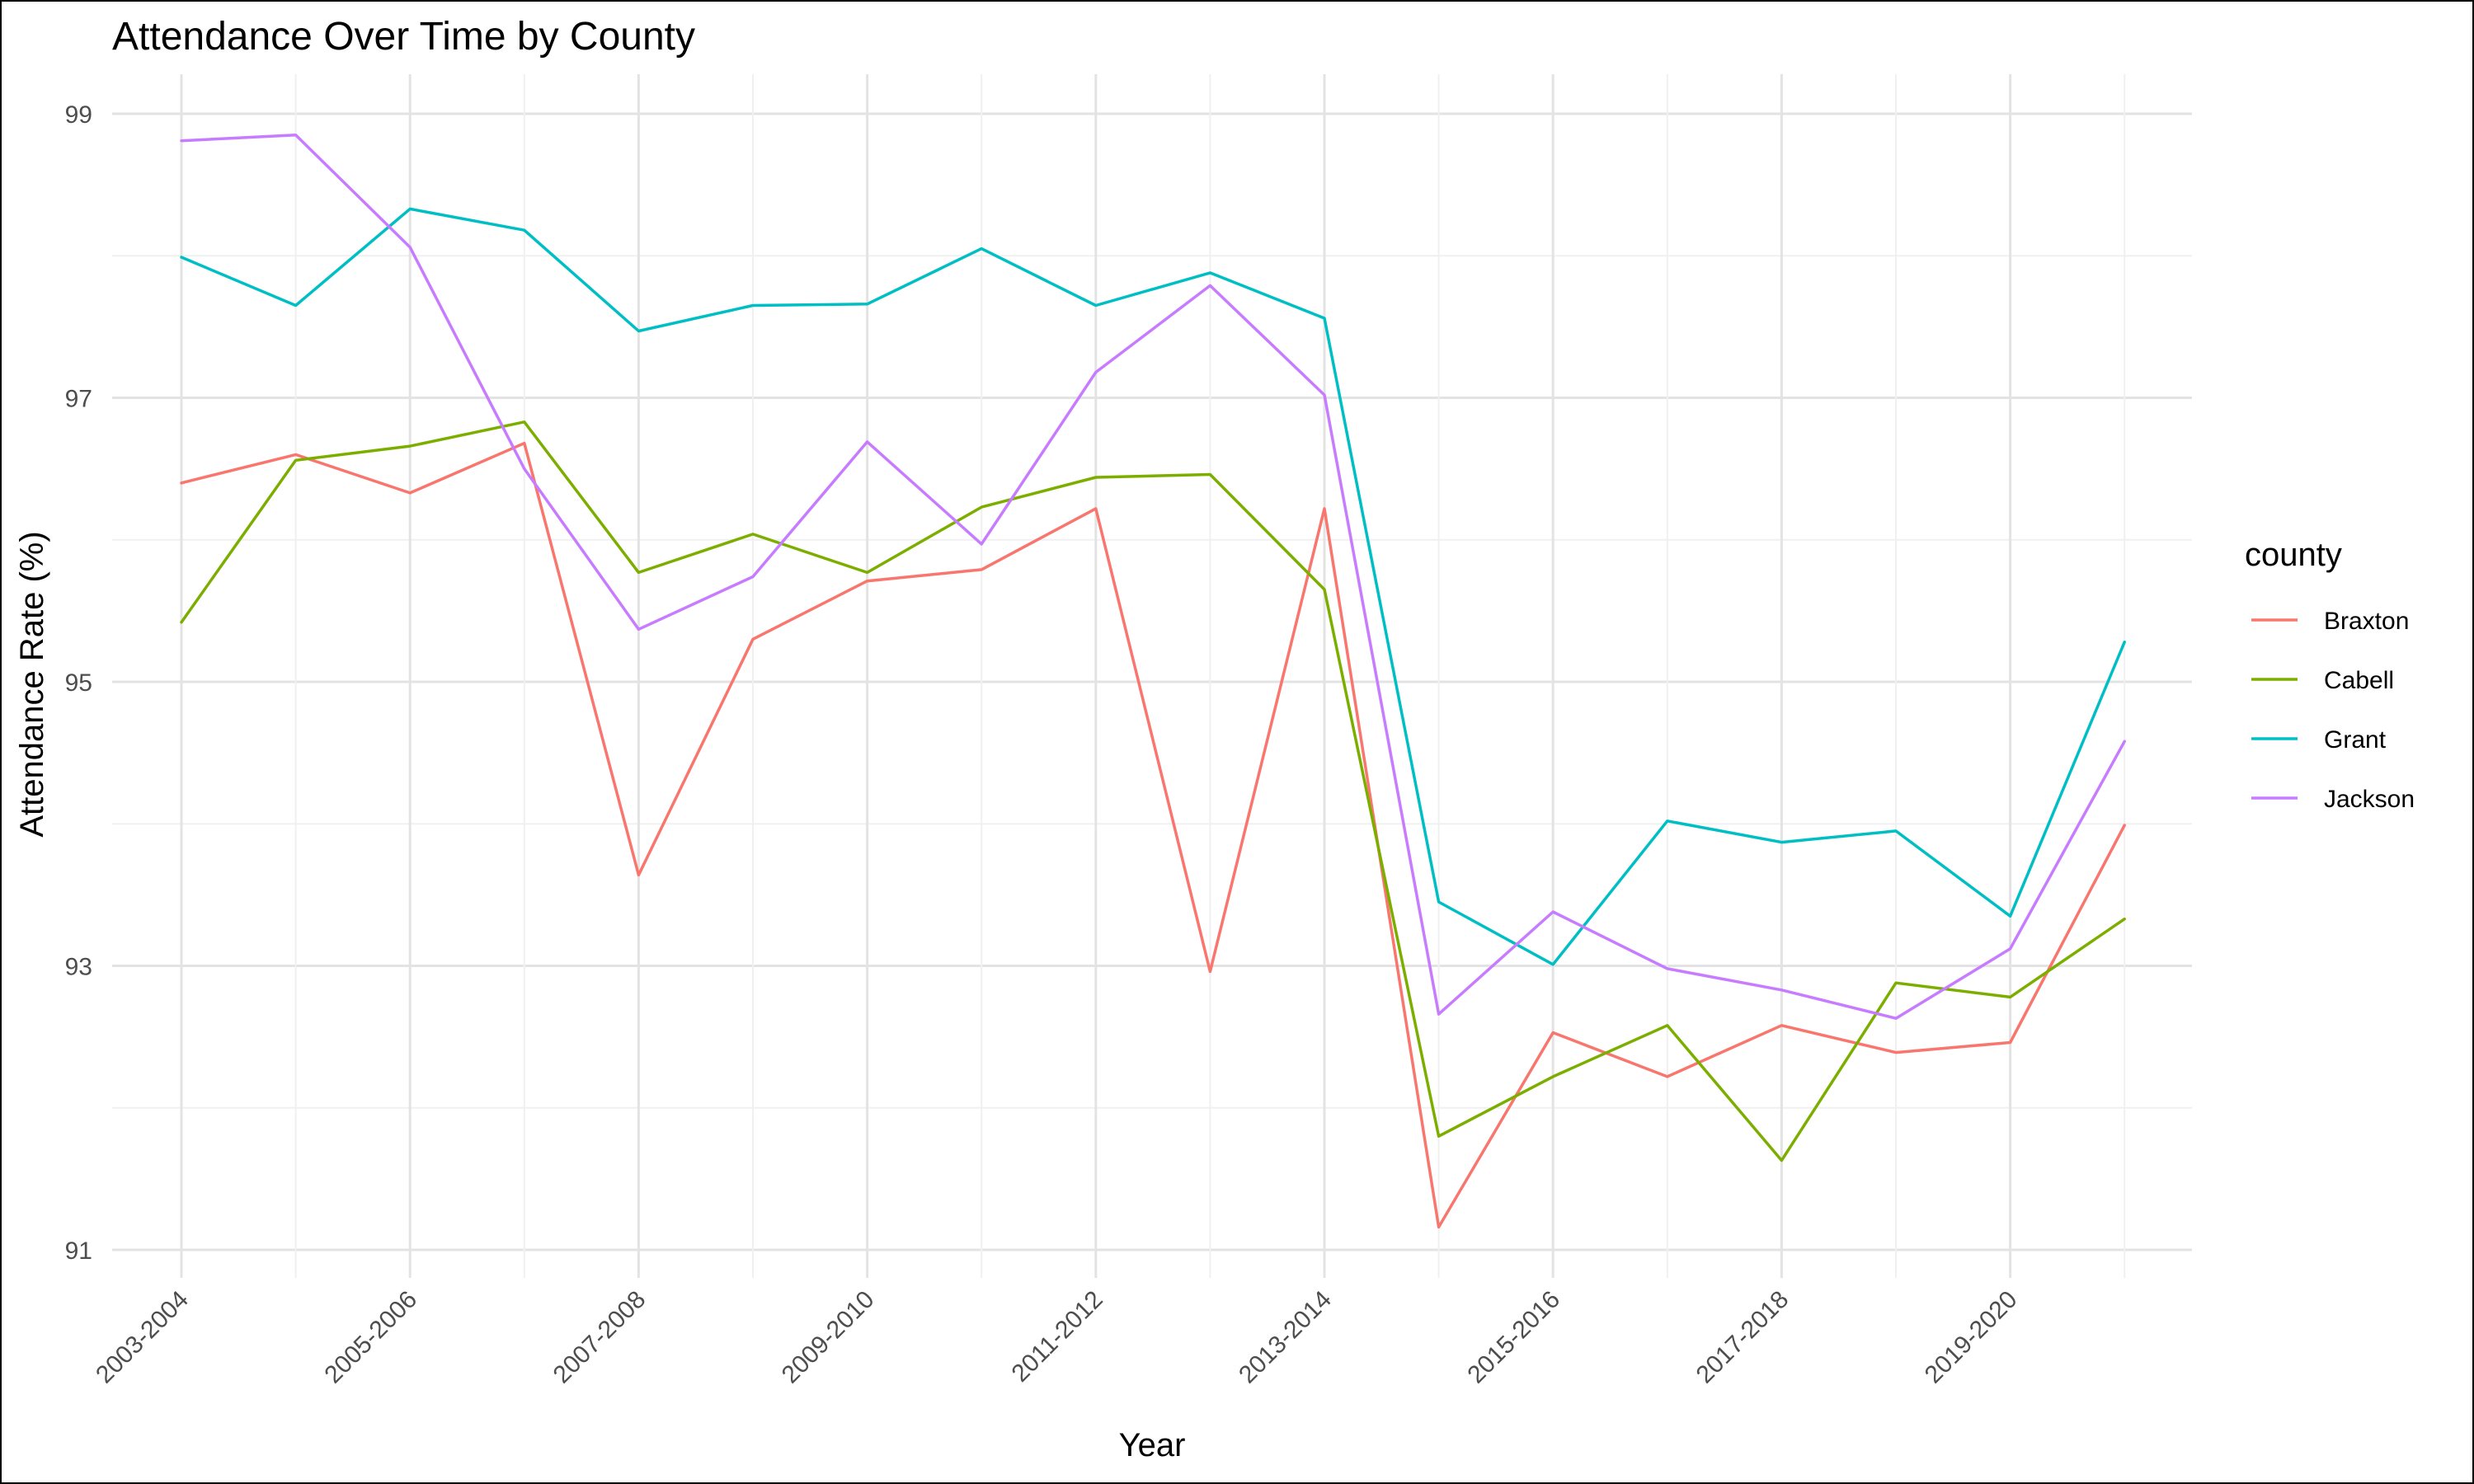  What do you see at coordinates (78, 1251) in the screenshot?
I see `y-tick-label: 91` at bounding box center [78, 1251].